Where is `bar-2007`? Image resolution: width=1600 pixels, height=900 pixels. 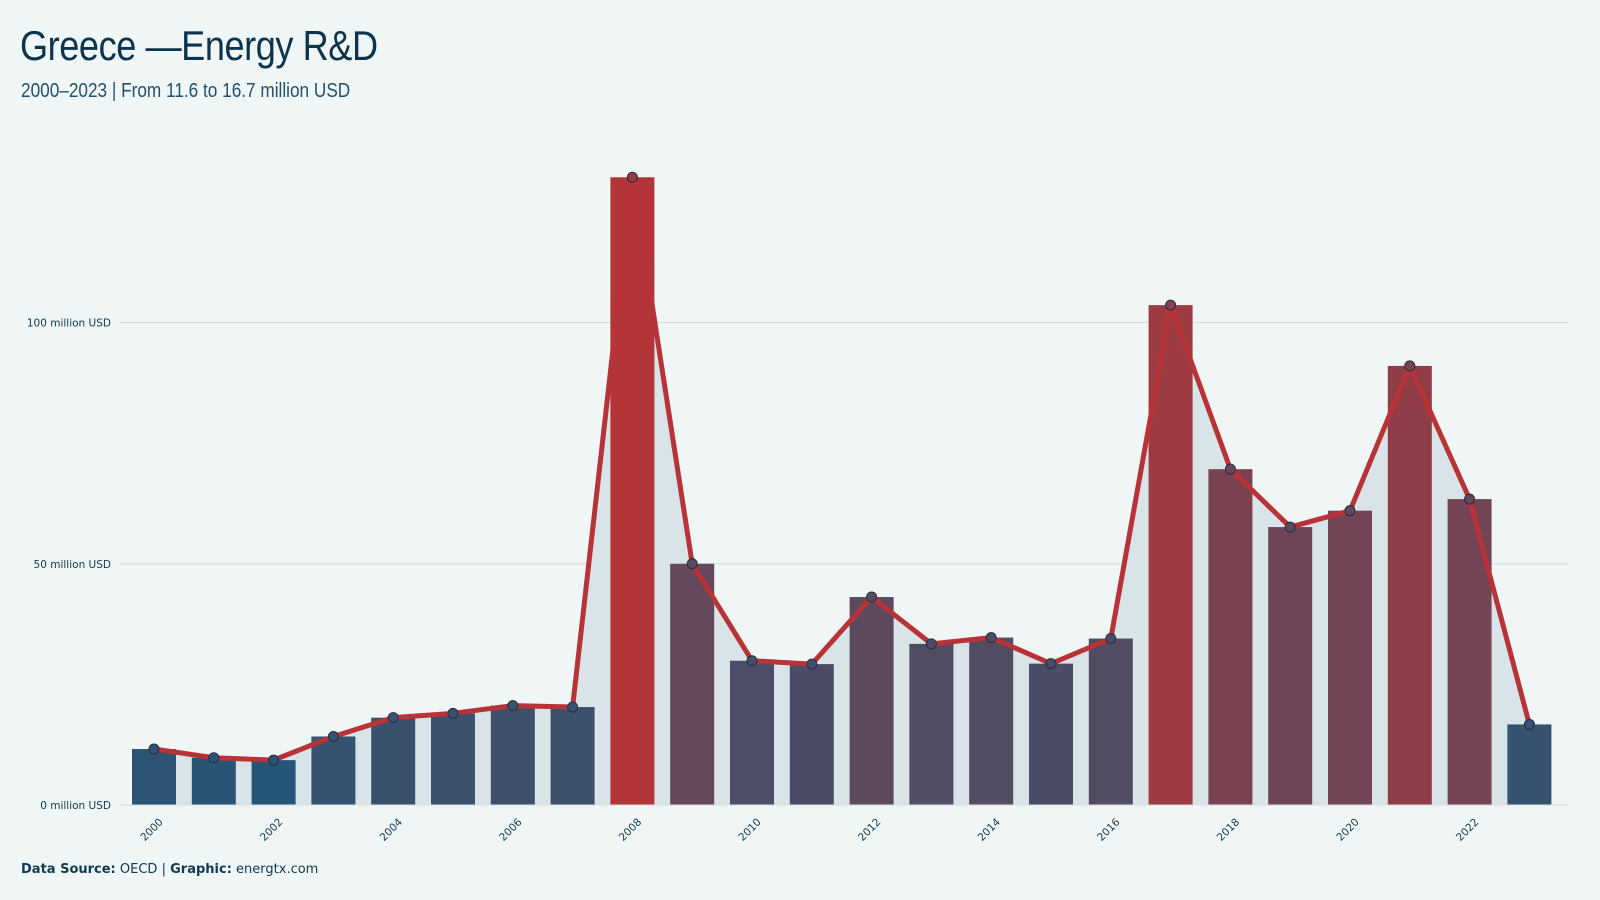
bar-2007 is located at coordinates (572, 756).